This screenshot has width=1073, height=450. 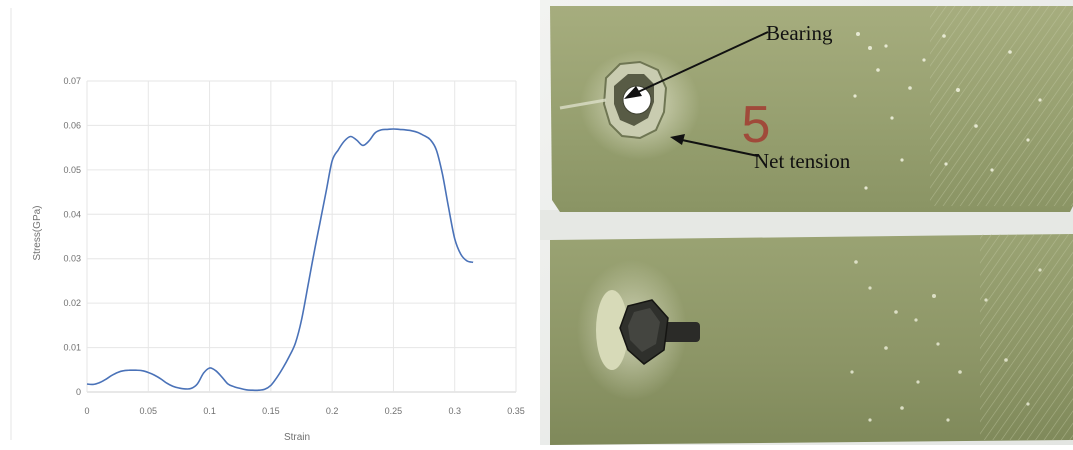 I want to click on x-tick-label: 0.35, so click(x=516, y=411).